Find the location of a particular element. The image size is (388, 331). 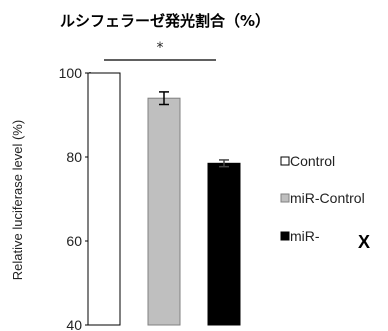

legend-label-mir-control: miR-Control is located at coordinates (327, 198).